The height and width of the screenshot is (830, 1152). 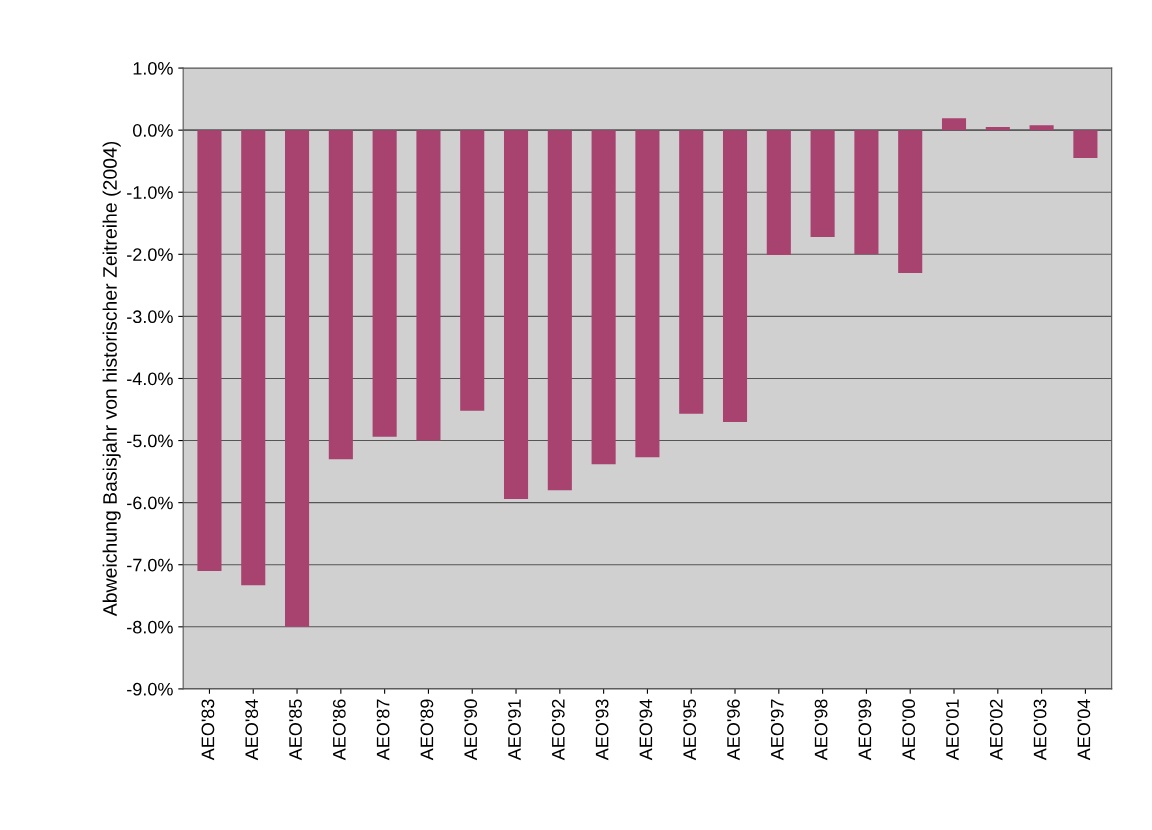 I want to click on x-tick-label: AEO'02, so click(x=996, y=730).